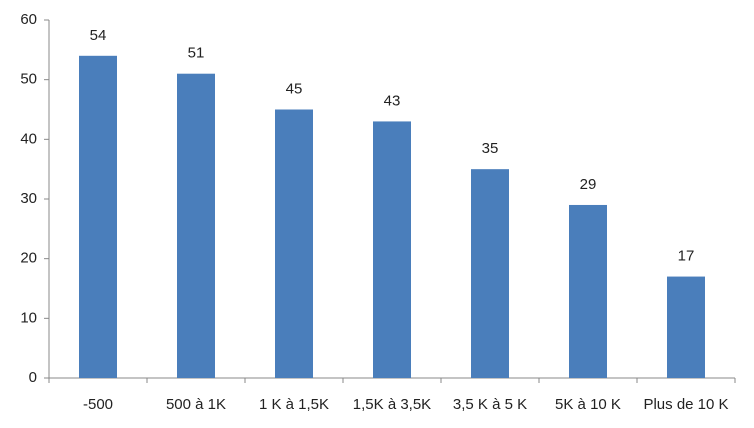  I want to click on y-tick-label: 30, so click(28, 198).